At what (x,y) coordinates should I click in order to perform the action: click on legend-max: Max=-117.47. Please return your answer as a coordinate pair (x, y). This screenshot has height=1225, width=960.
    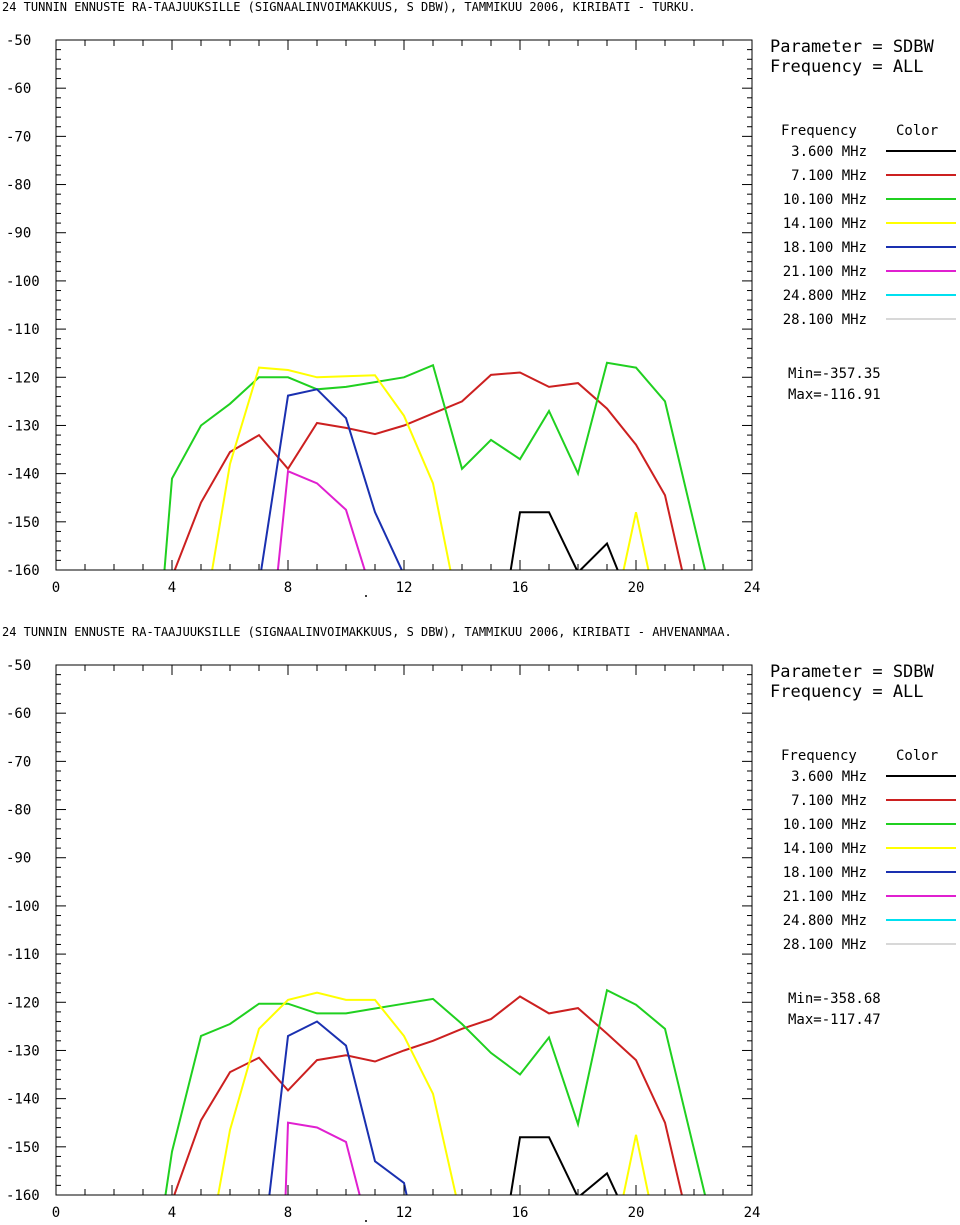
    Looking at the image, I should click on (834, 1020).